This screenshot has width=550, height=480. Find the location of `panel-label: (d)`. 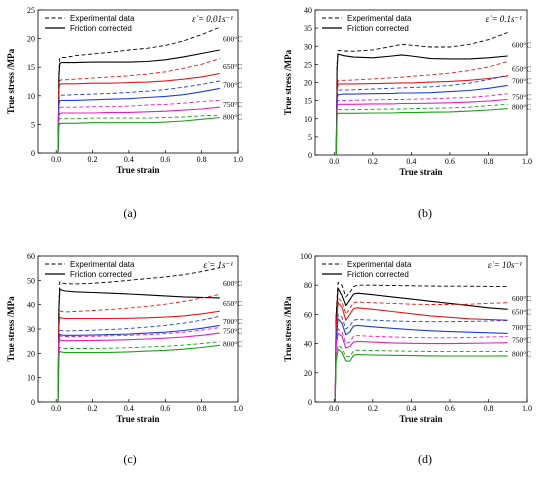

panel-label: (d) is located at coordinates (425, 459).